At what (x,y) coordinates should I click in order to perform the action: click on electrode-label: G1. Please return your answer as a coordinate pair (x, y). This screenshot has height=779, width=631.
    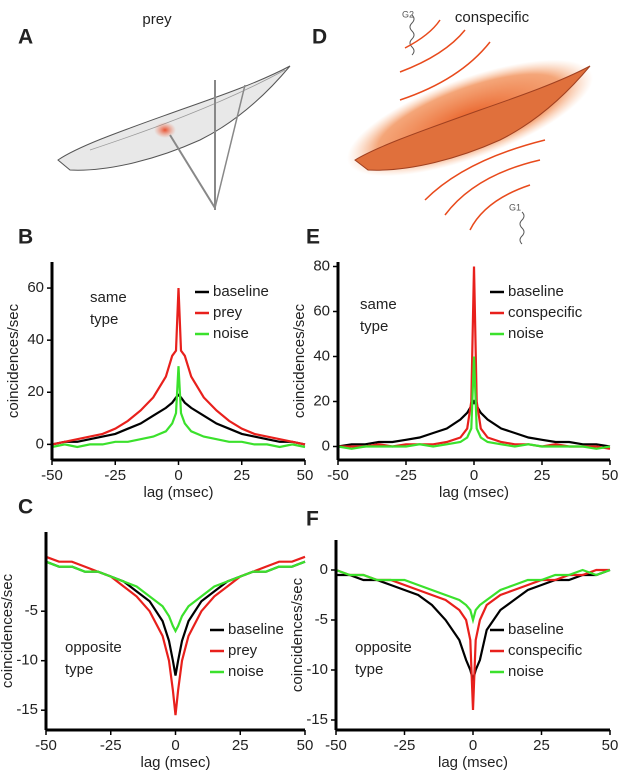
    Looking at the image, I should click on (515, 207).